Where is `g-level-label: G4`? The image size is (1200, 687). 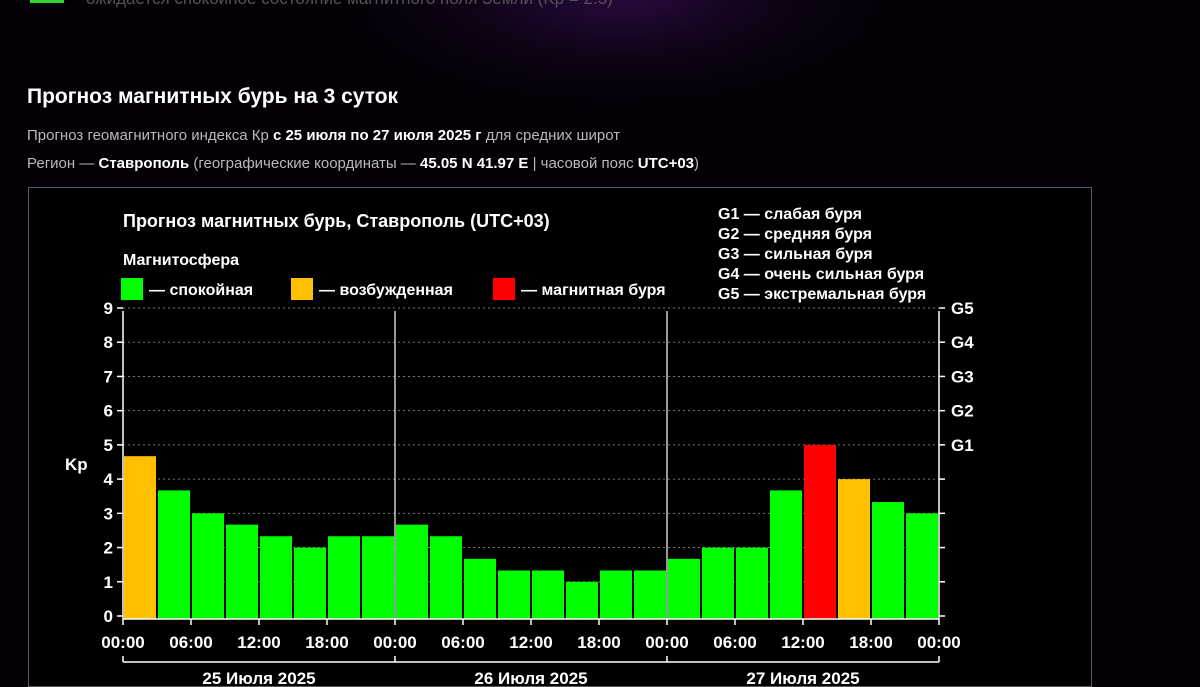 g-level-label: G4 is located at coordinates (962, 342).